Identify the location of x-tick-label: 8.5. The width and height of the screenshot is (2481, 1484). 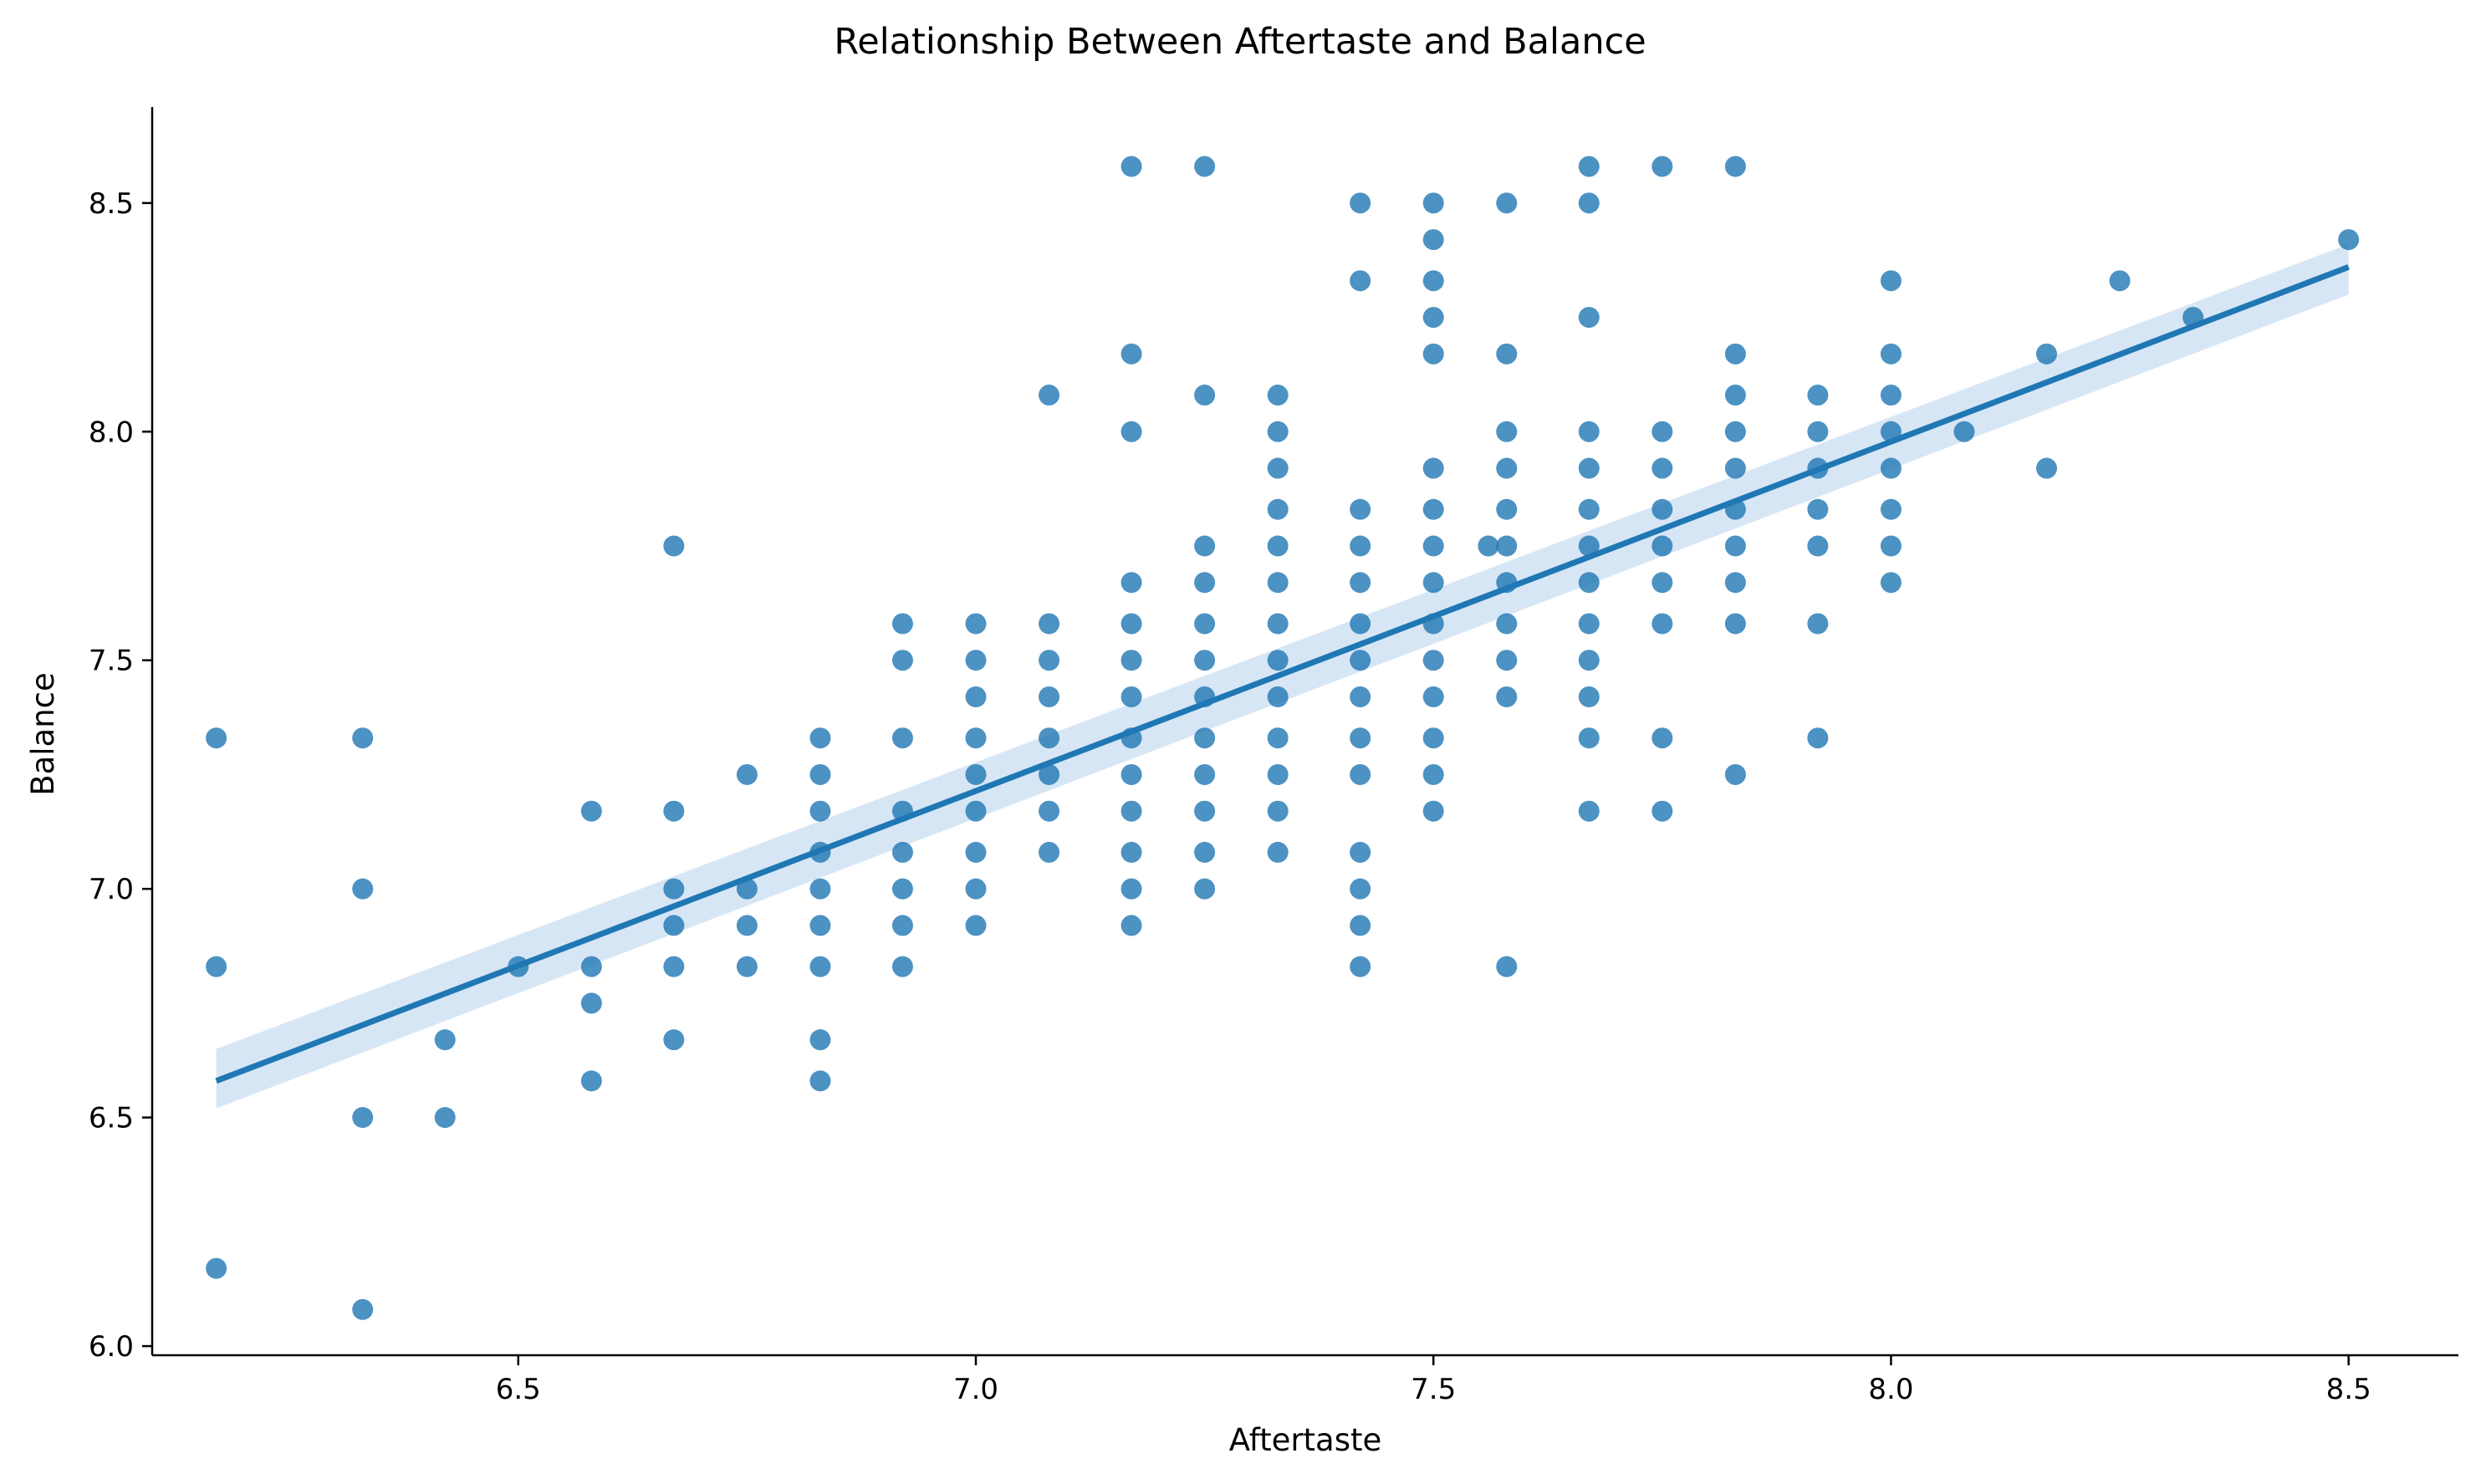
(2348, 1389).